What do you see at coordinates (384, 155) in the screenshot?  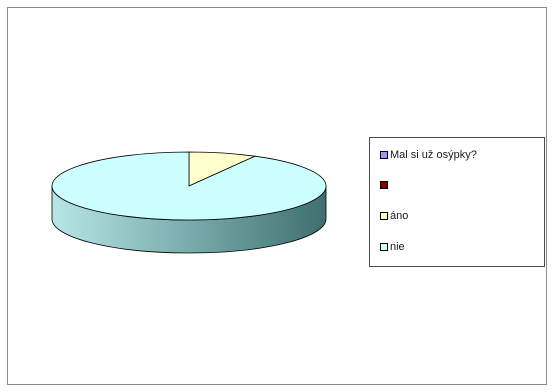 I see `legend-swatch-title` at bounding box center [384, 155].